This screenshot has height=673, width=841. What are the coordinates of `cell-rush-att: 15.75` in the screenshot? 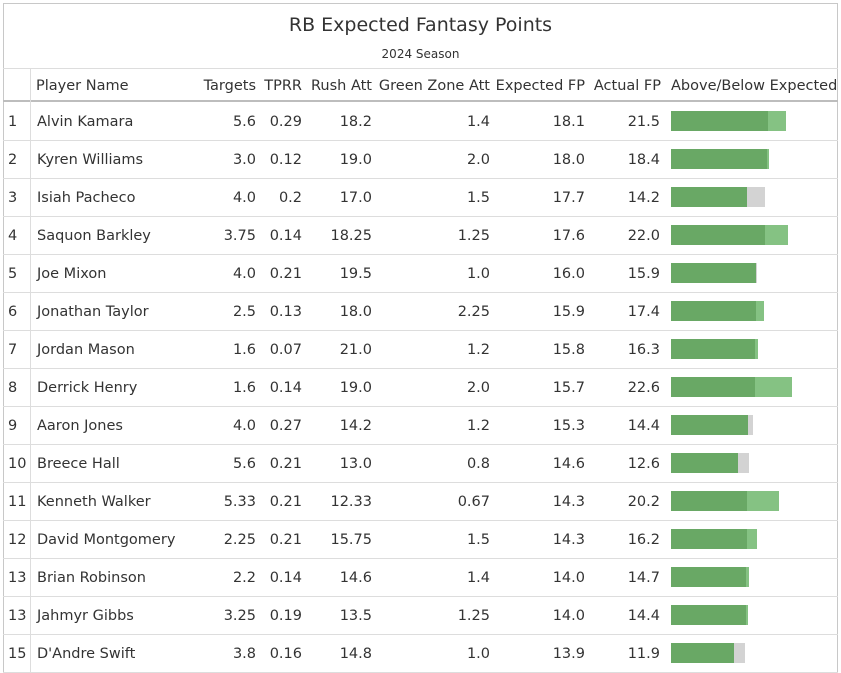 It's located at (351, 540).